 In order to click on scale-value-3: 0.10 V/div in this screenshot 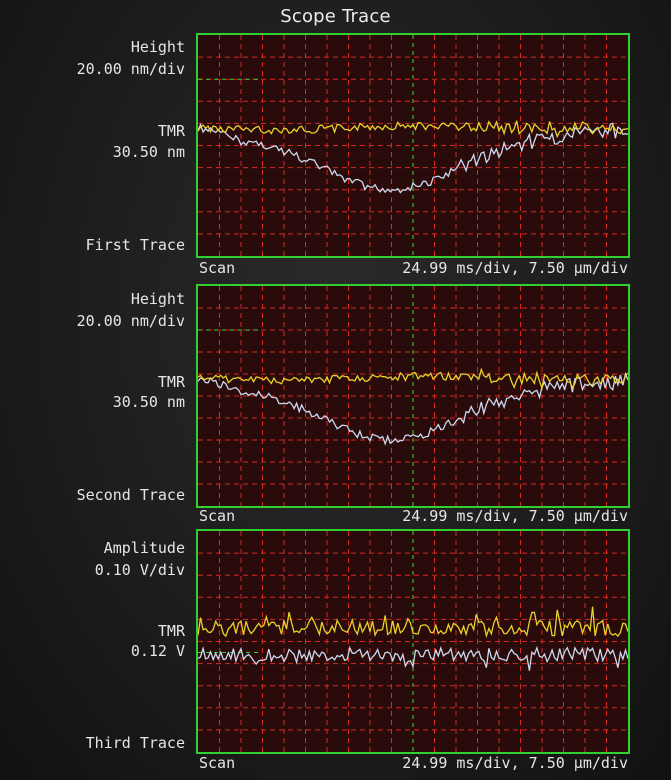, I will do `click(139, 570)`.